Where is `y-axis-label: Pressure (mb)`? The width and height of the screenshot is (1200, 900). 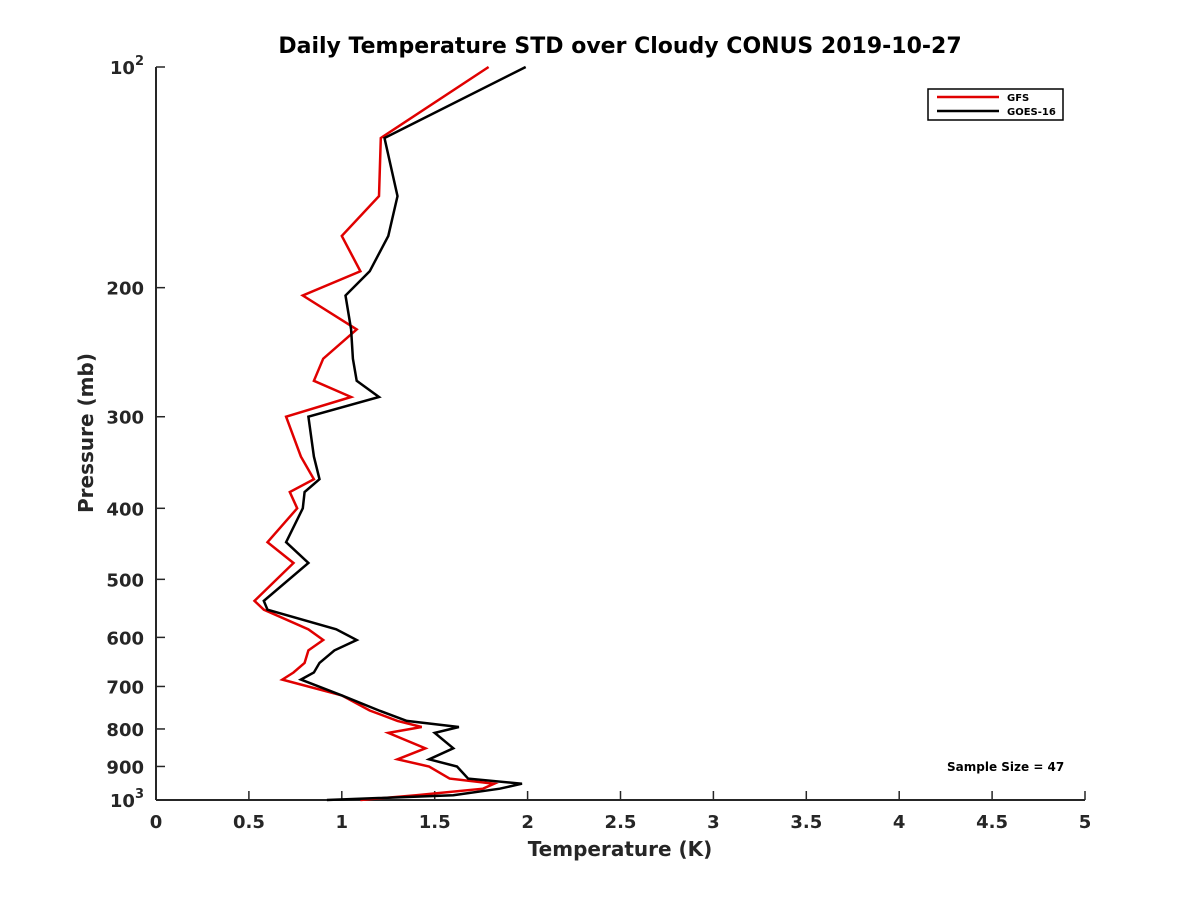
y-axis-label: Pressure (mb) is located at coordinates (86, 433).